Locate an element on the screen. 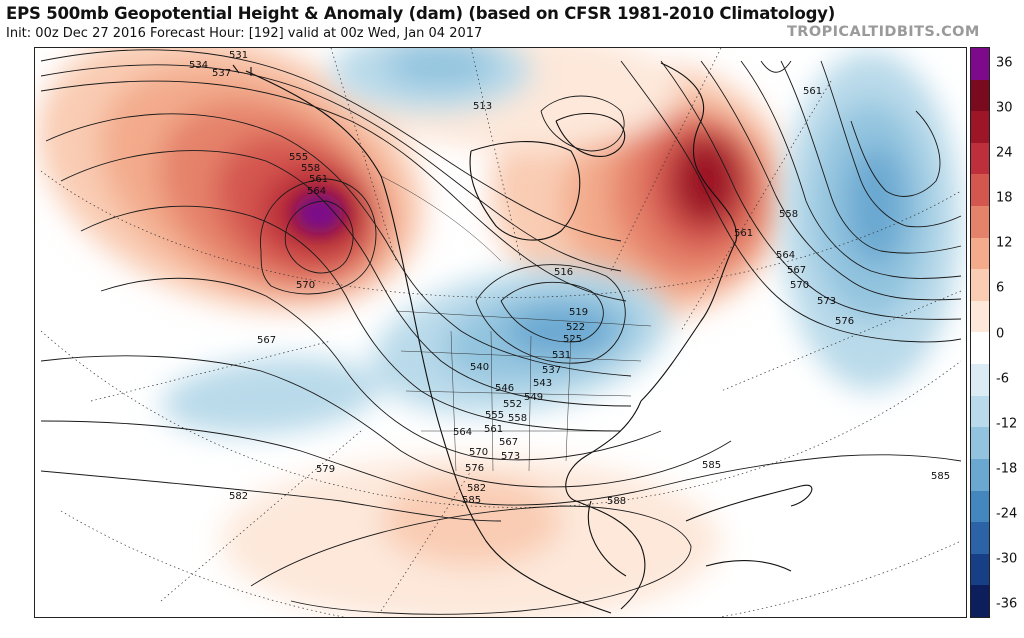  colorbar-tick-label: 0 is located at coordinates (1000, 333).